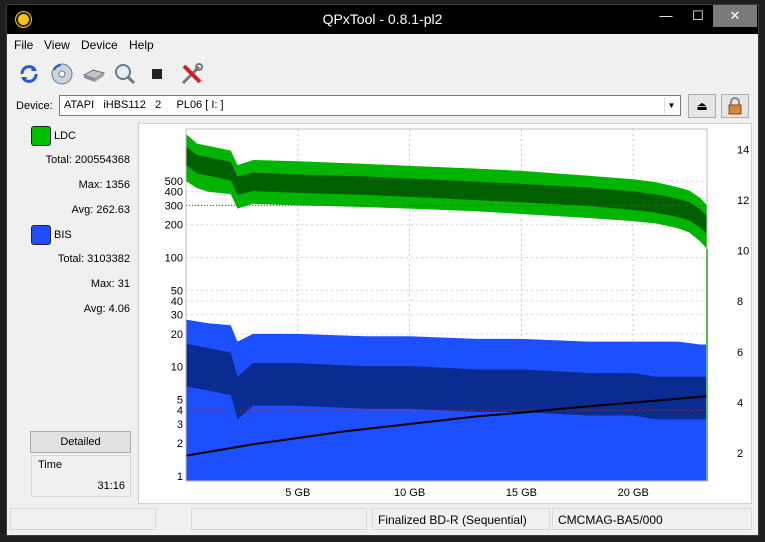 This screenshot has height=542, width=765. I want to click on window-title: QPxTool - 0.8.1-pl2, so click(382, 19).